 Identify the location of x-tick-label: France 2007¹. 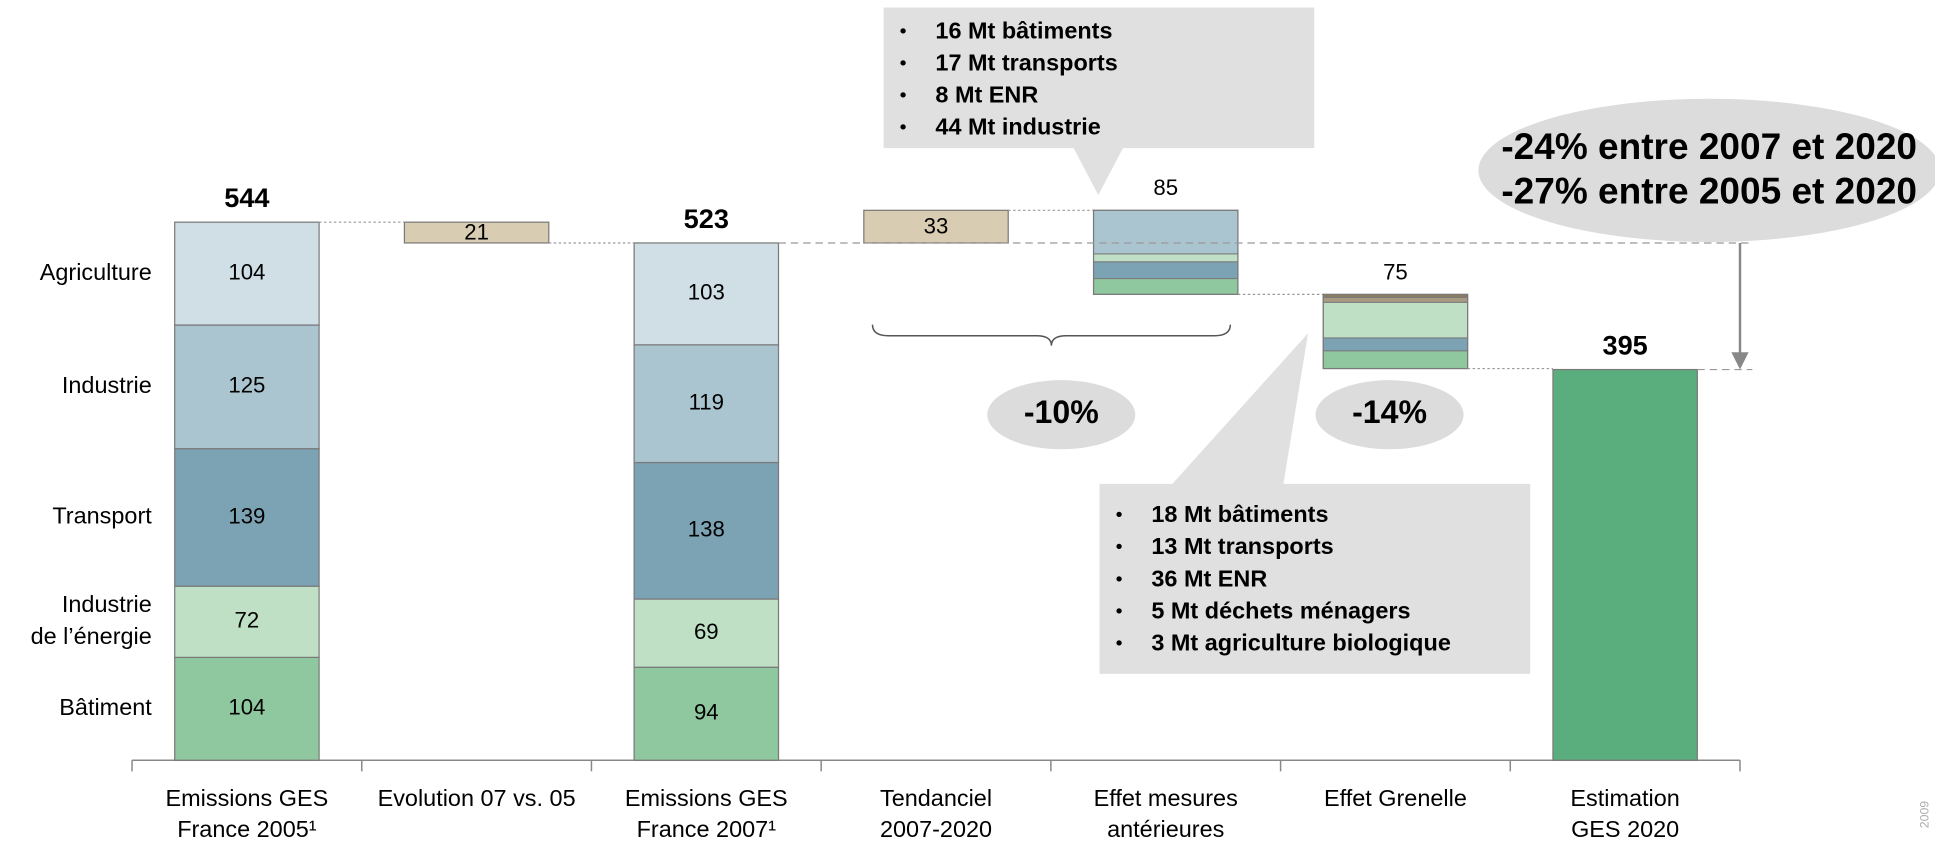
(707, 829).